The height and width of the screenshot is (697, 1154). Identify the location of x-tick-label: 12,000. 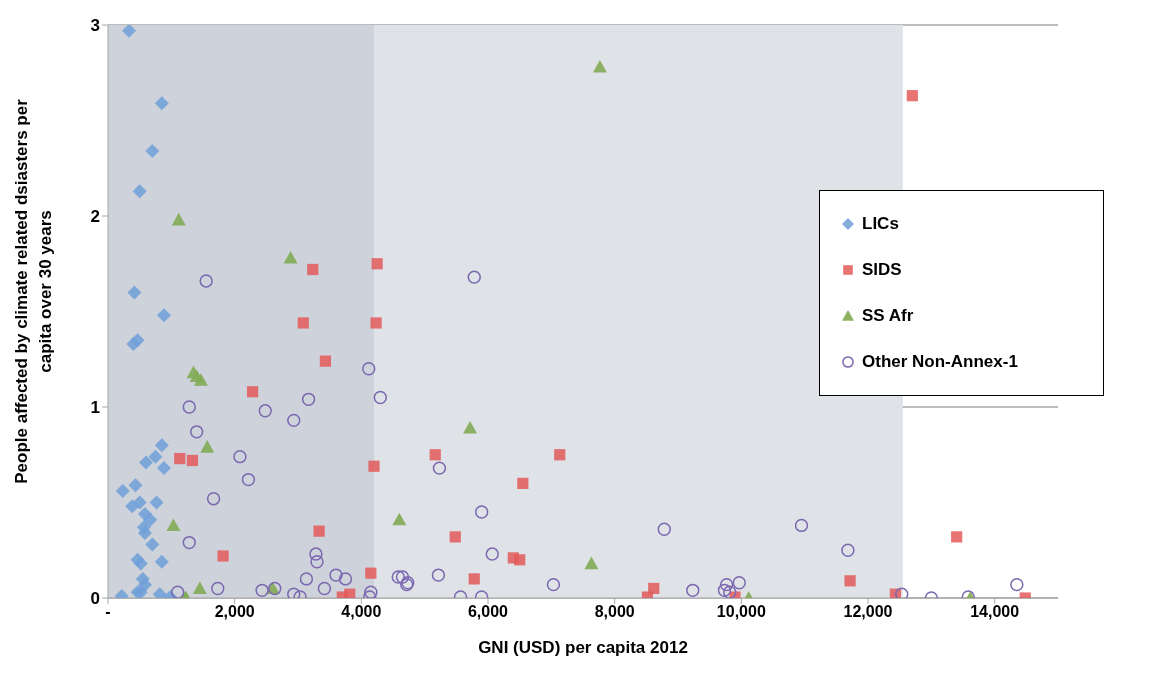
(868, 612).